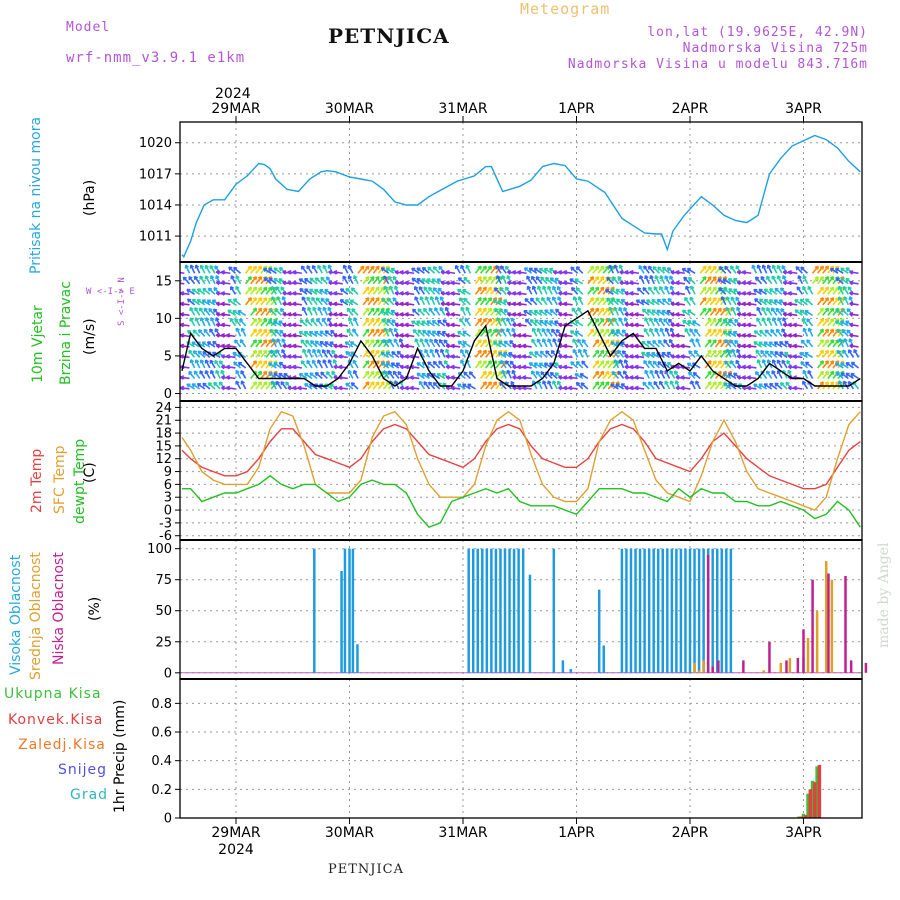 Image resolution: width=900 pixels, height=900 pixels. Describe the element at coordinates (699, 671) in the screenshot. I see `bar-srednja-oblacnost` at that location.